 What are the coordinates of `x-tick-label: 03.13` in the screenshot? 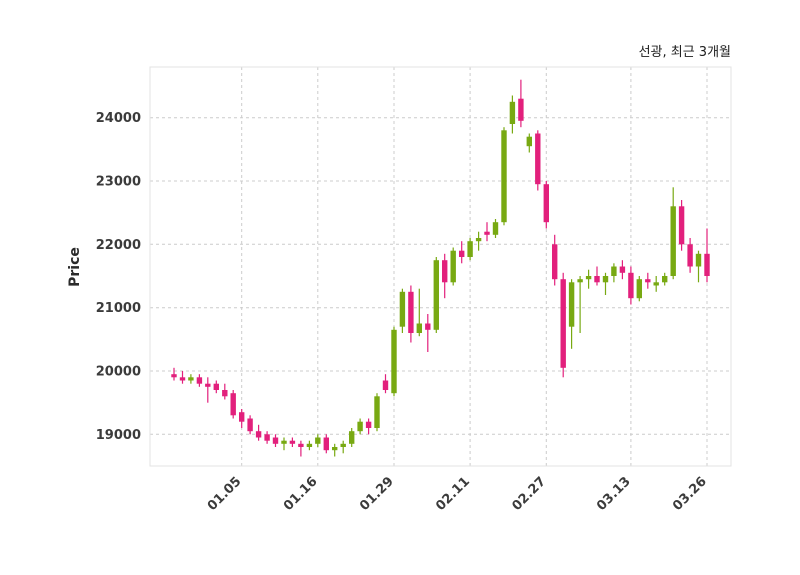 It's located at (614, 494).